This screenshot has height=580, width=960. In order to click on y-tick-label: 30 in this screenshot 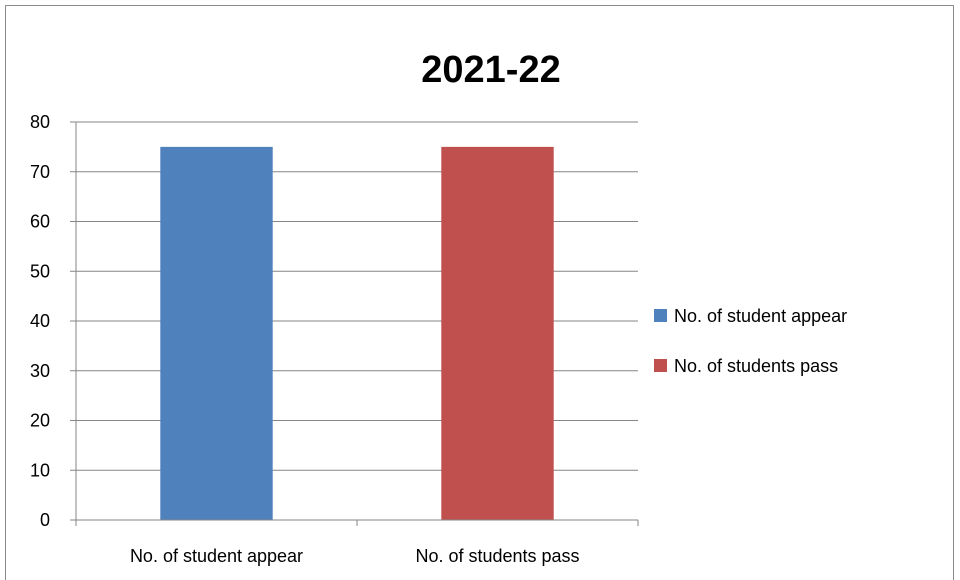, I will do `click(40, 371)`.